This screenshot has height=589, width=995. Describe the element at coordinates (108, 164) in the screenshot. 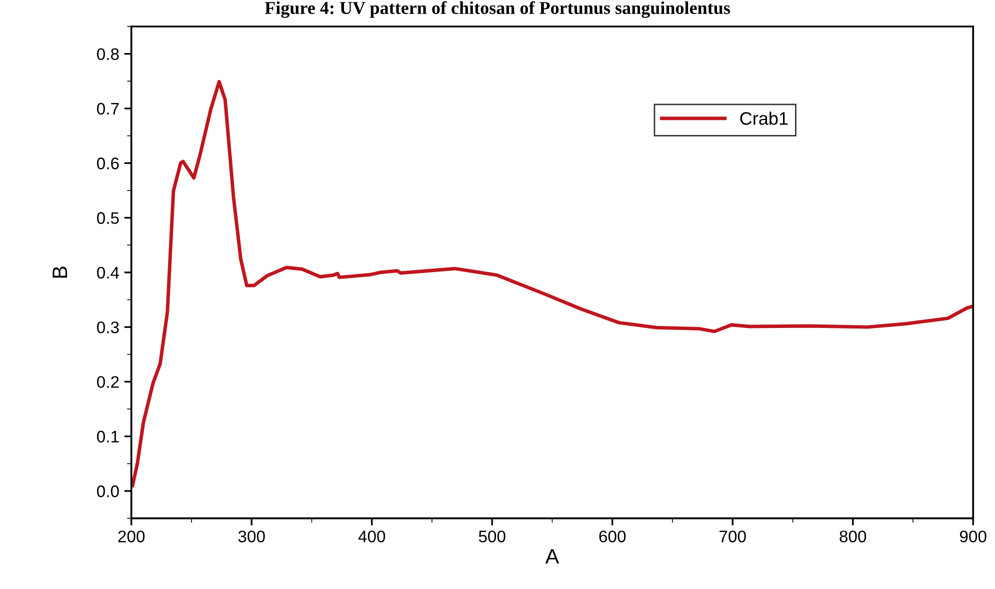

I see `y-tick-label: 0.6` at that location.